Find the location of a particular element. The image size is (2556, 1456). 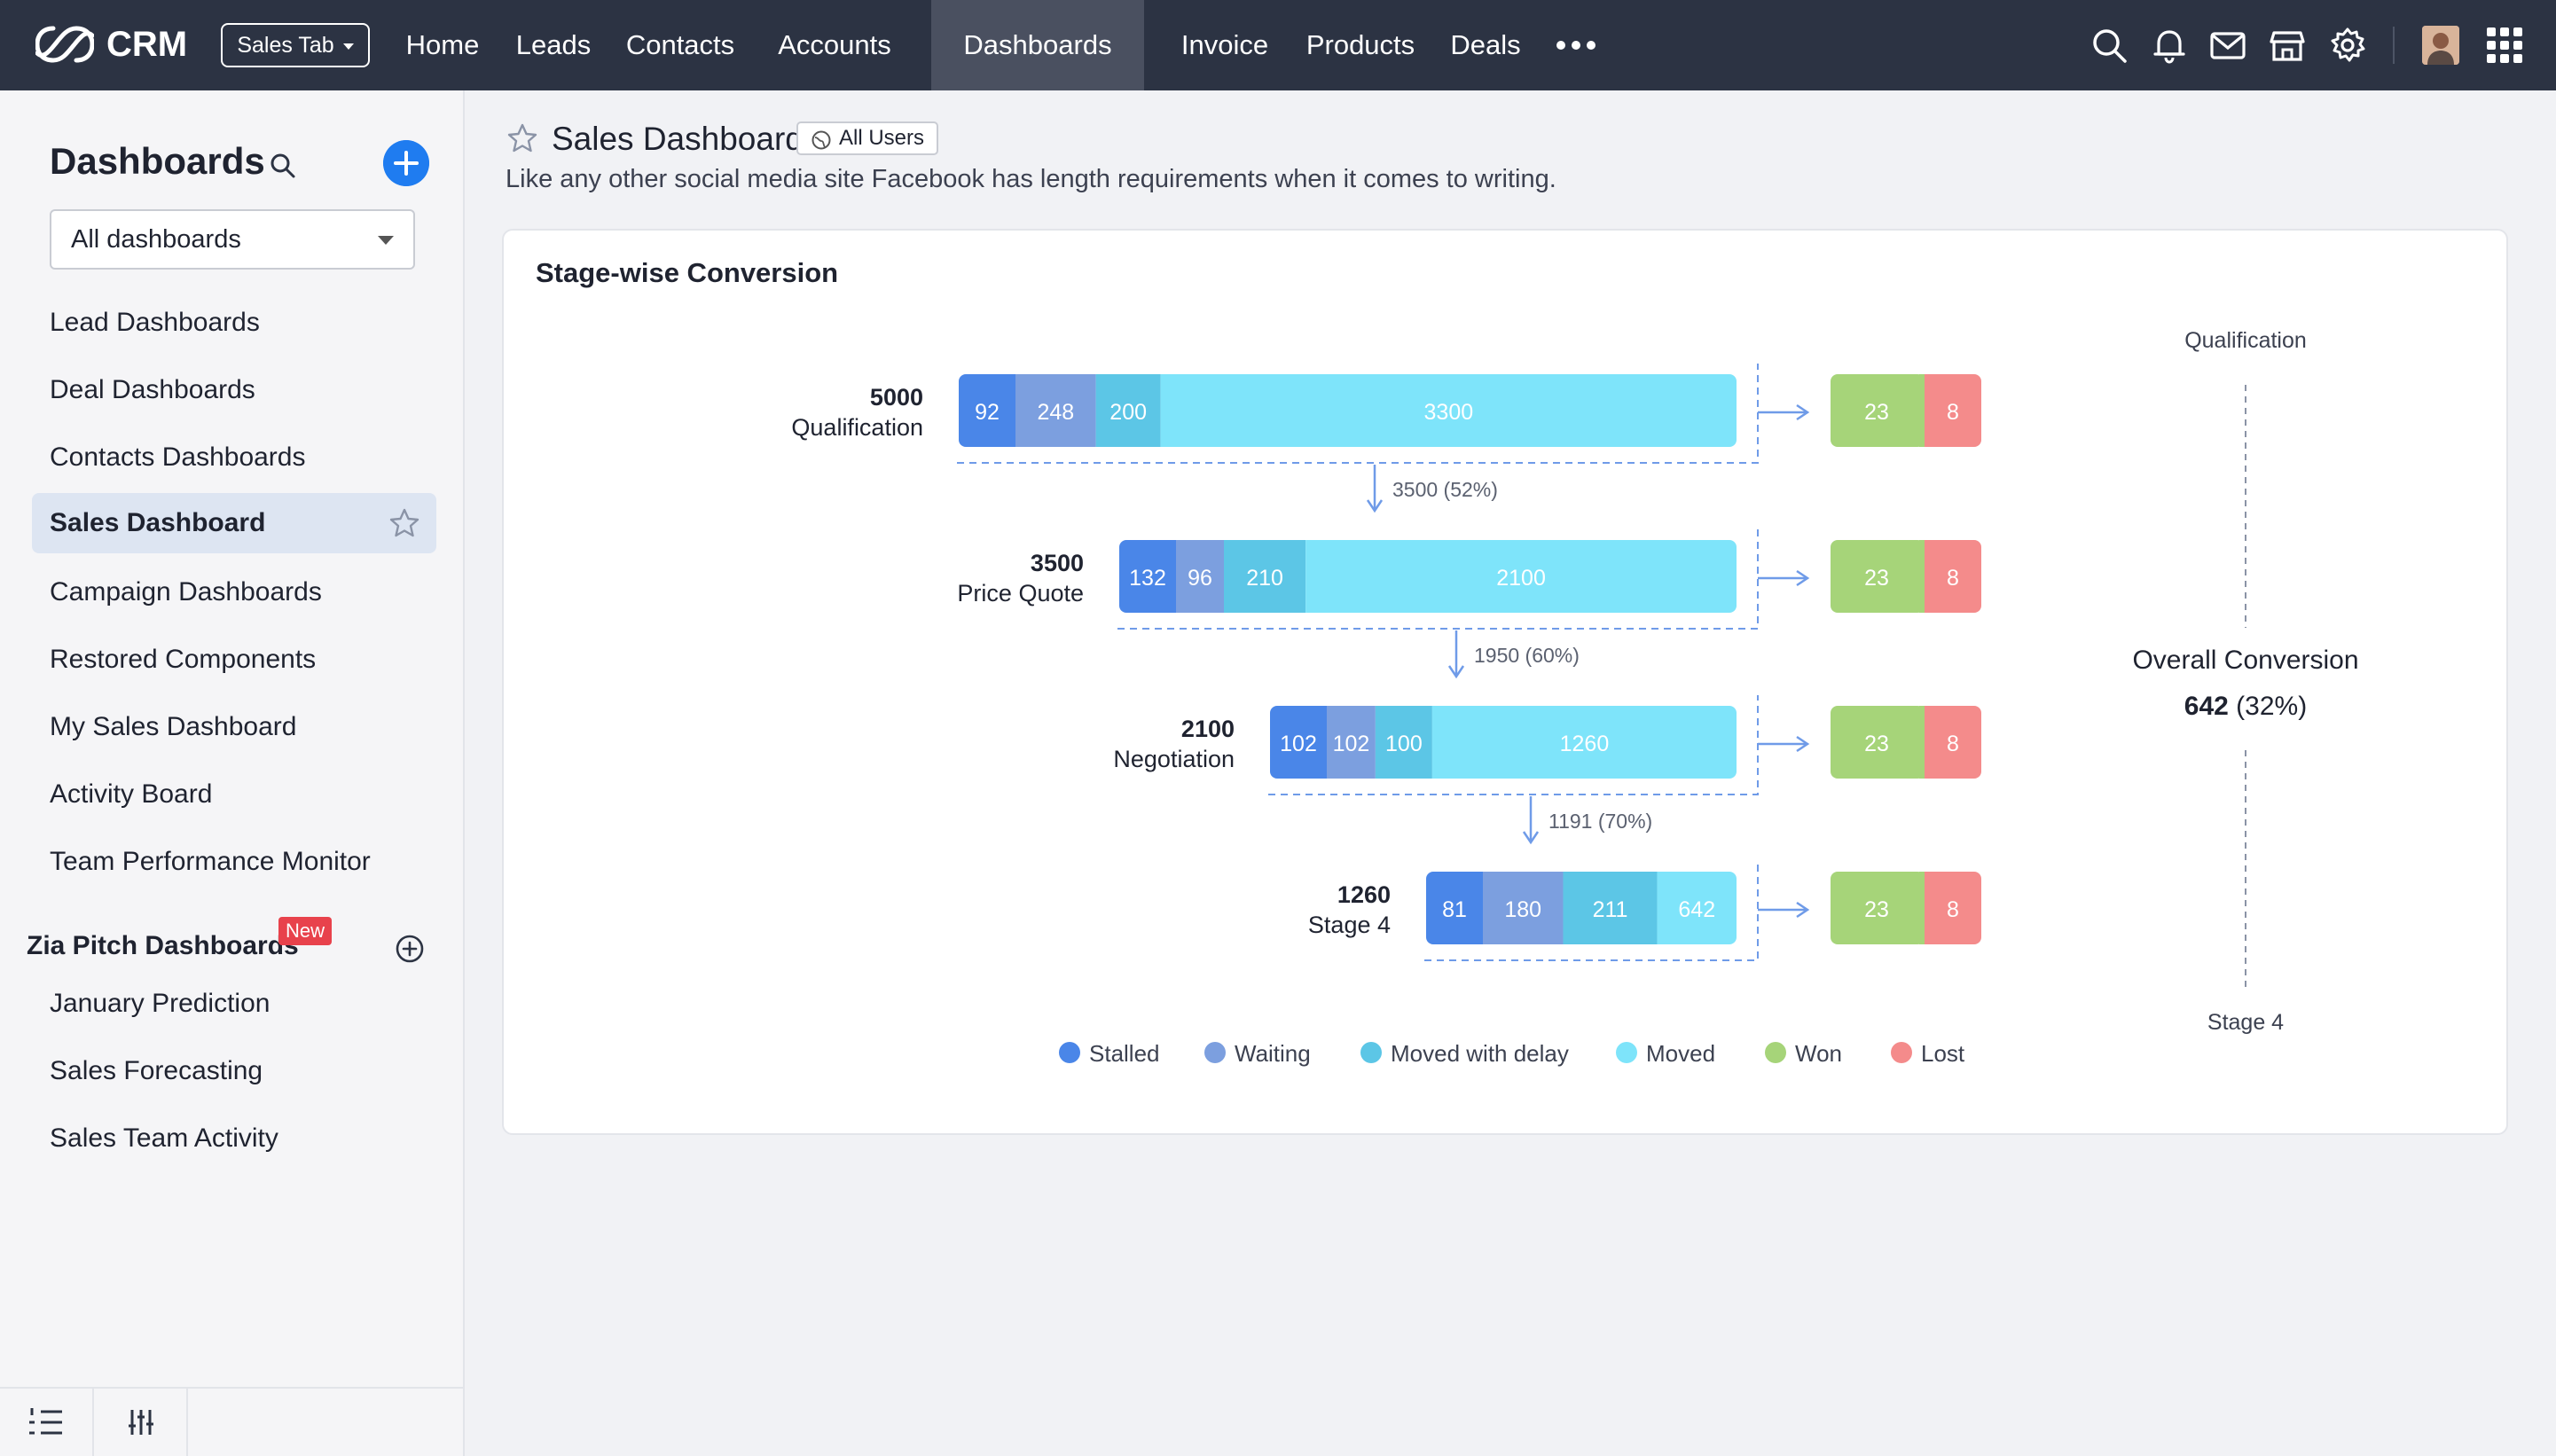

dashboard-filter-select: All dashboards is located at coordinates (232, 239).